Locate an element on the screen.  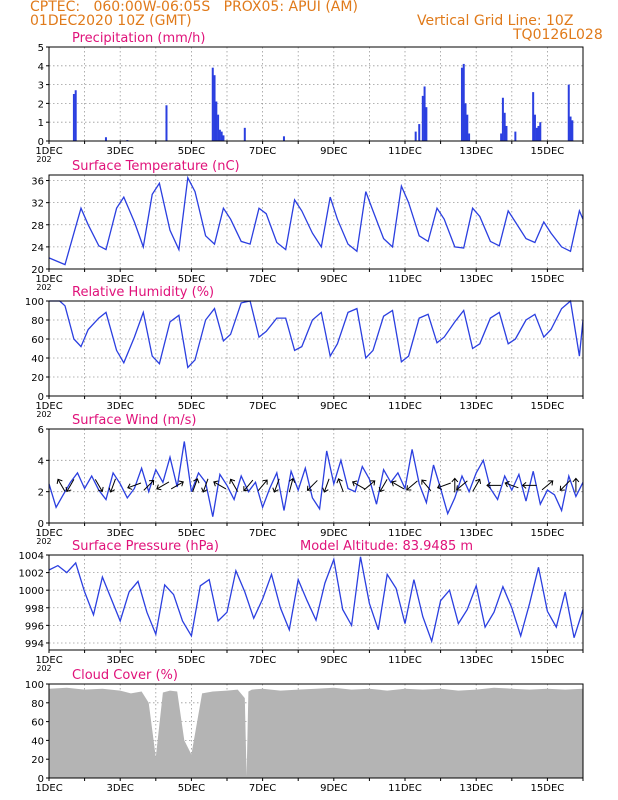
y-tick-label: 32 is located at coordinates (37, 204).